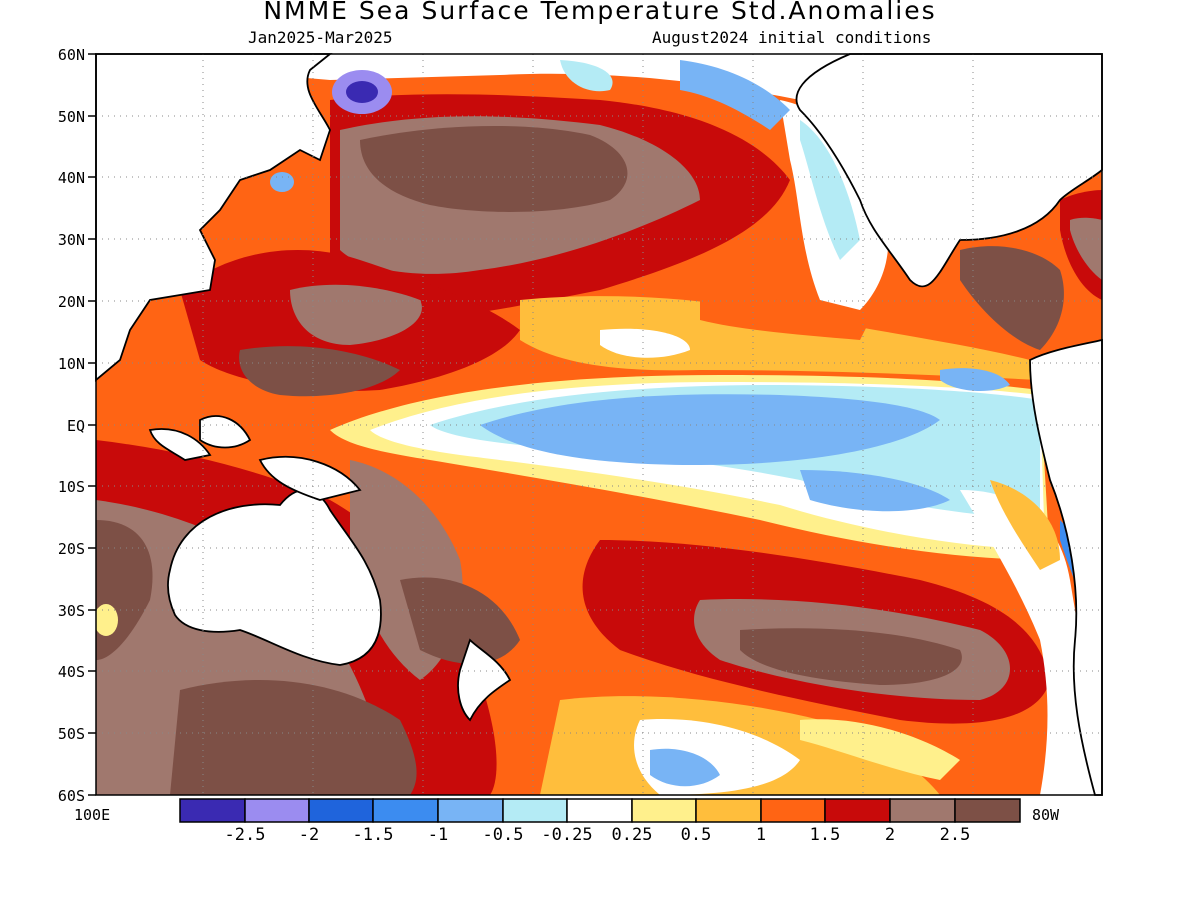 This screenshot has width=1200, height=900. What do you see at coordinates (71, 302) in the screenshot?
I see `lat-label: 20N` at bounding box center [71, 302].